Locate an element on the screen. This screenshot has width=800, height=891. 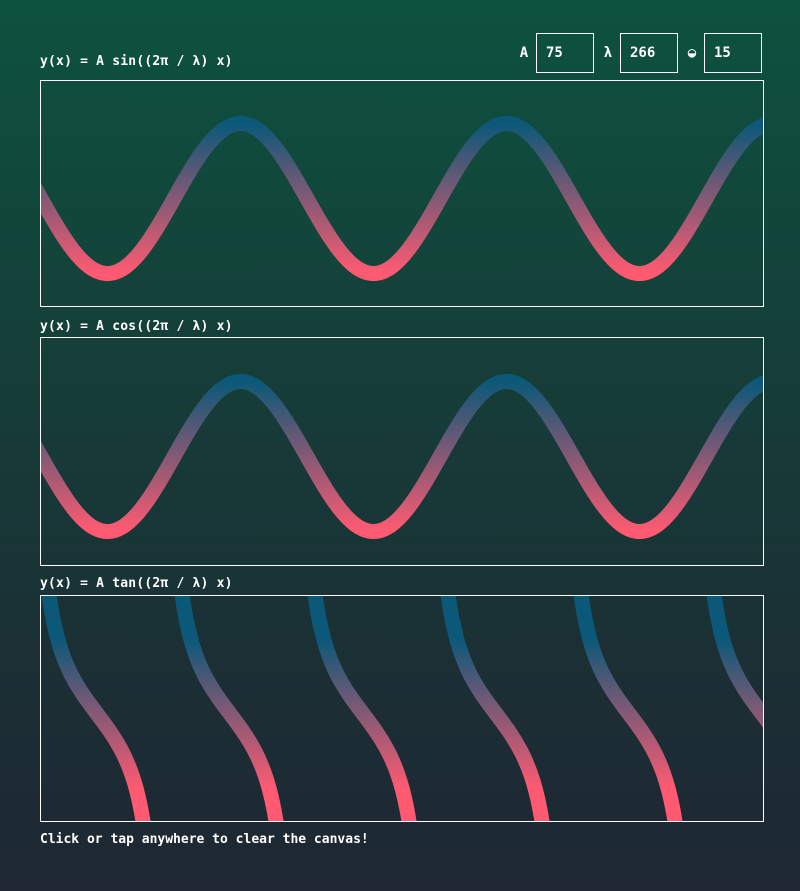
wavelength-input is located at coordinates (649, 53).